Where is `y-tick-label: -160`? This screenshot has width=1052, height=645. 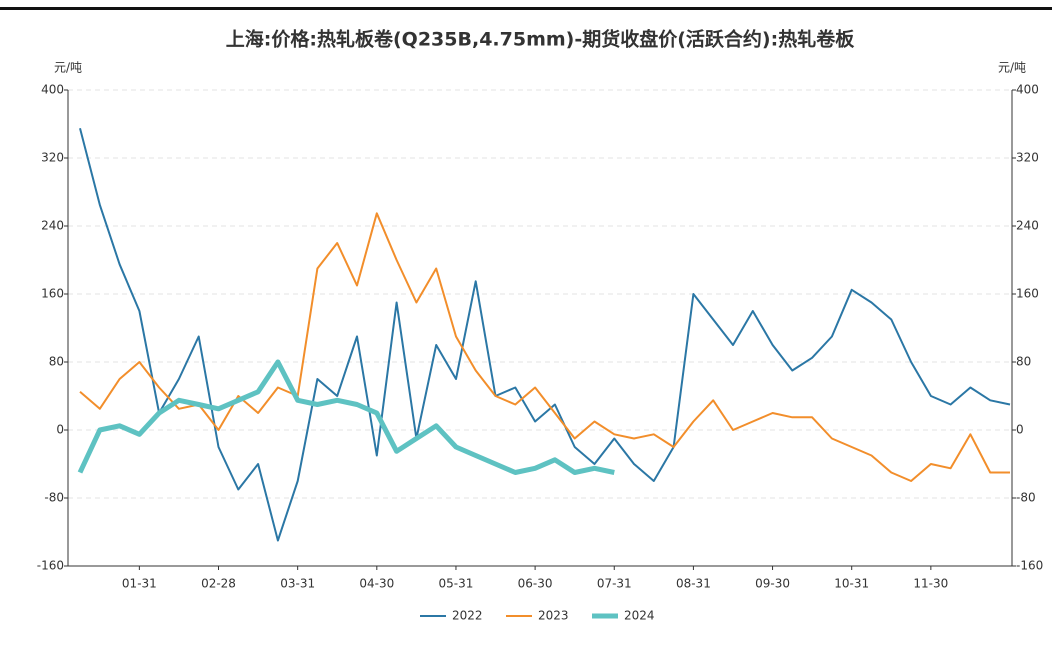 y-tick-label: -160 is located at coordinates (50, 566).